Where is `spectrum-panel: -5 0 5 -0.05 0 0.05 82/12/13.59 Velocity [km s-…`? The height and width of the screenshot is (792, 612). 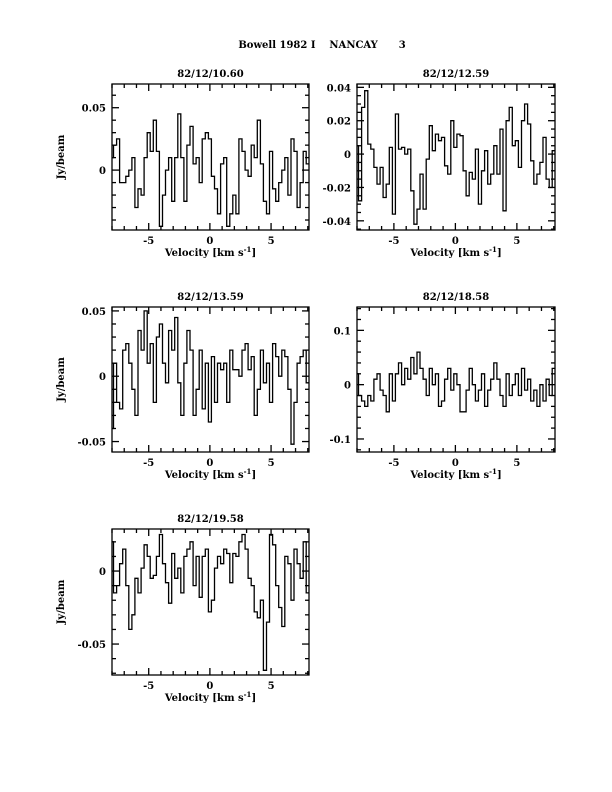 spectrum-panel: -5 0 5 -0.05 0 0.05 82/12/13.59 Velocity [km s-… is located at coordinates (183, 386).